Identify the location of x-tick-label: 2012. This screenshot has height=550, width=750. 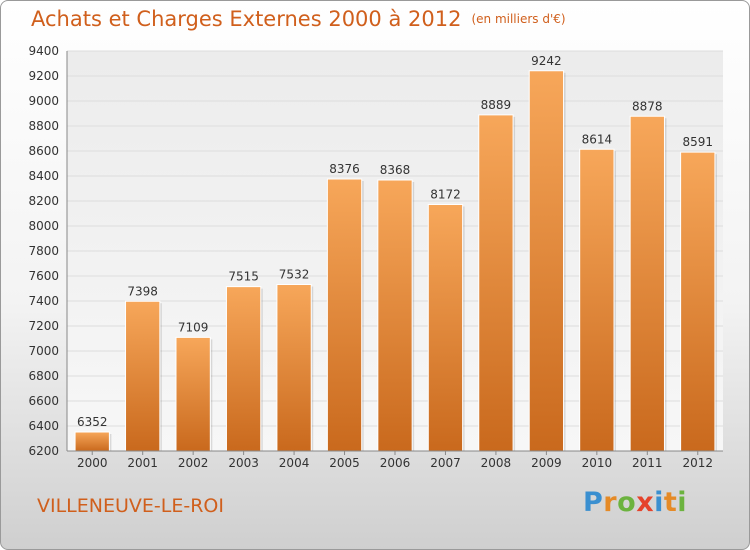
(697, 463).